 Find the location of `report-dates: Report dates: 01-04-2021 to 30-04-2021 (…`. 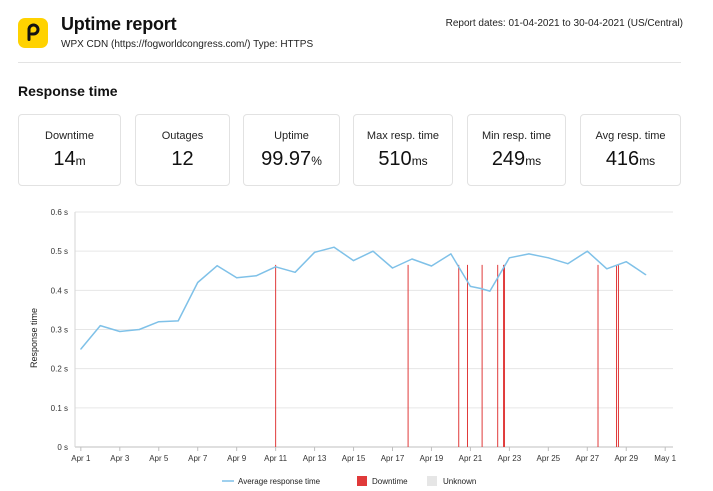

report-dates: Report dates: 01-04-2021 to 30-04-2021 (… is located at coordinates (564, 23).